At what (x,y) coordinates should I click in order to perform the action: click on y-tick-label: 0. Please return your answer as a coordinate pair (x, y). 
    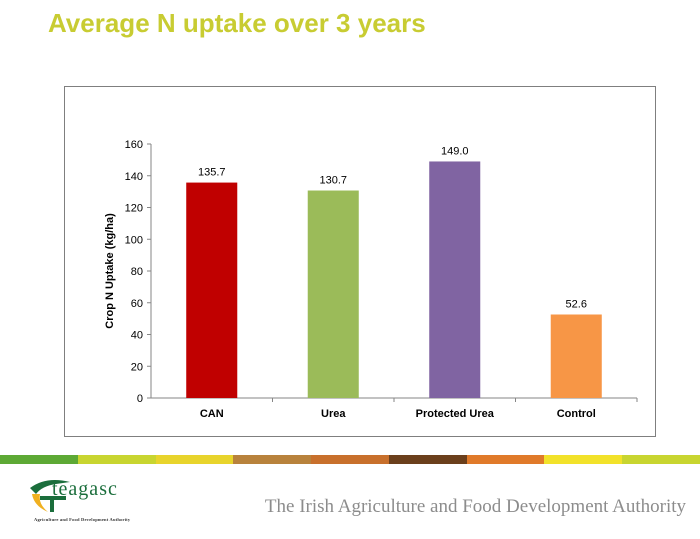
    Looking at the image, I should click on (140, 399).